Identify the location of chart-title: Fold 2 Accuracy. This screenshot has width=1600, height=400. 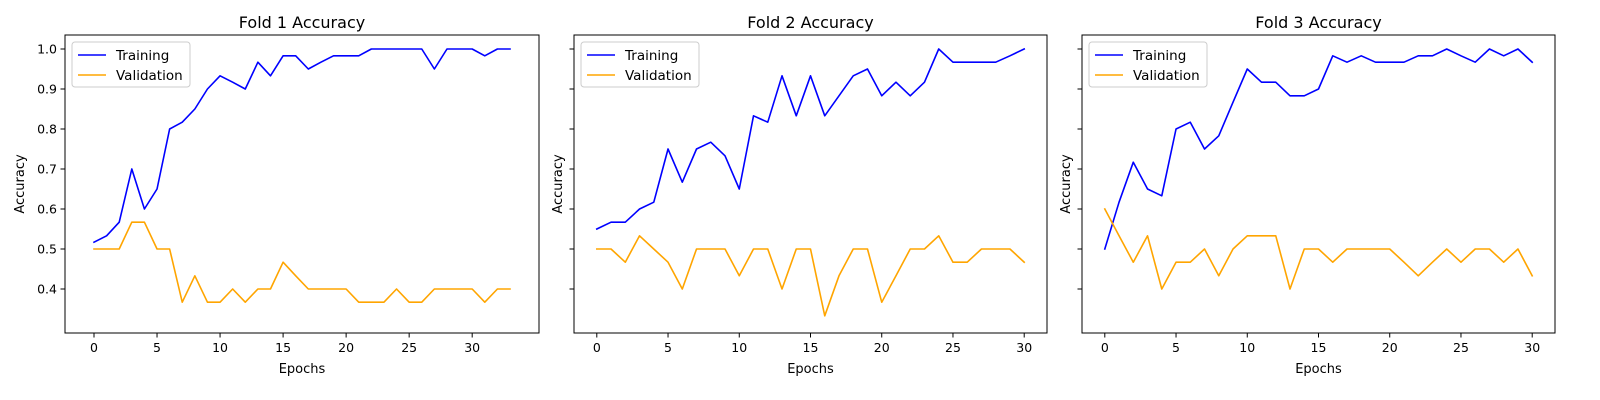
(810, 22).